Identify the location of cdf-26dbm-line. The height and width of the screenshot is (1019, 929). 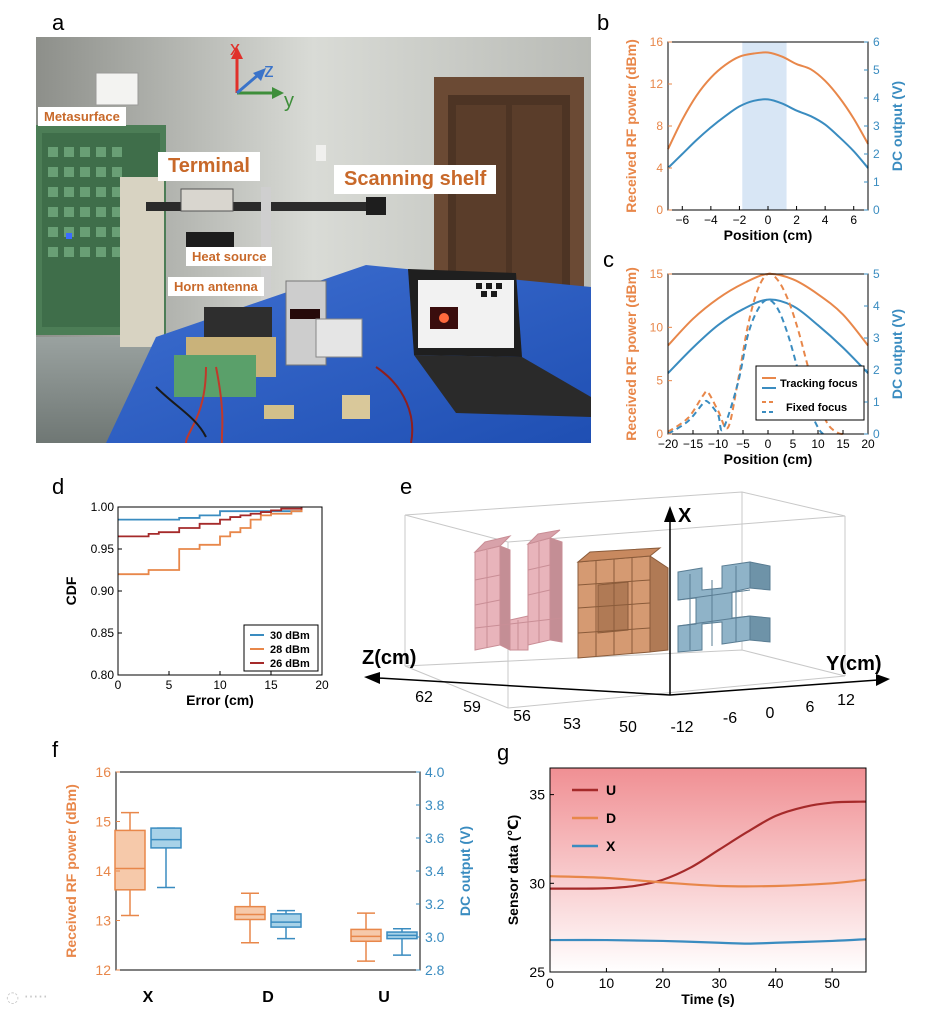
(210, 522).